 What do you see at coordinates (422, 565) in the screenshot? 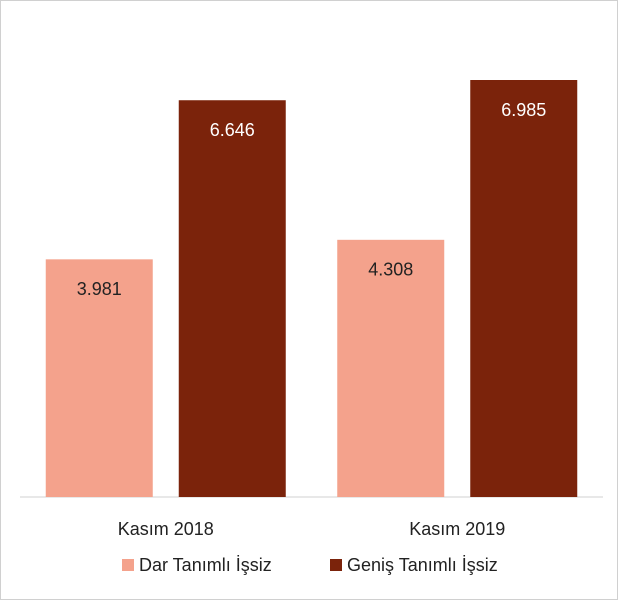
I see `legend-label: Geniş Tanımlı İşsiz` at bounding box center [422, 565].